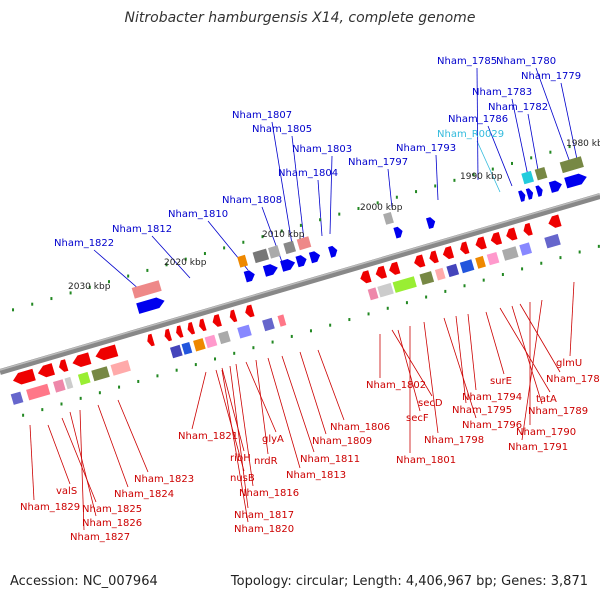 The height and width of the screenshot is (600, 600). I want to click on gene-label-top: Nham_1803, so click(322, 149).